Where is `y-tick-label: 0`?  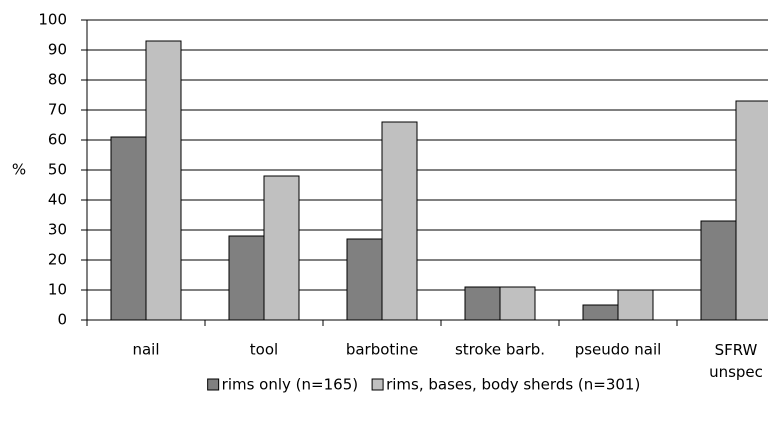
y-tick-label: 0 is located at coordinates (62, 320).